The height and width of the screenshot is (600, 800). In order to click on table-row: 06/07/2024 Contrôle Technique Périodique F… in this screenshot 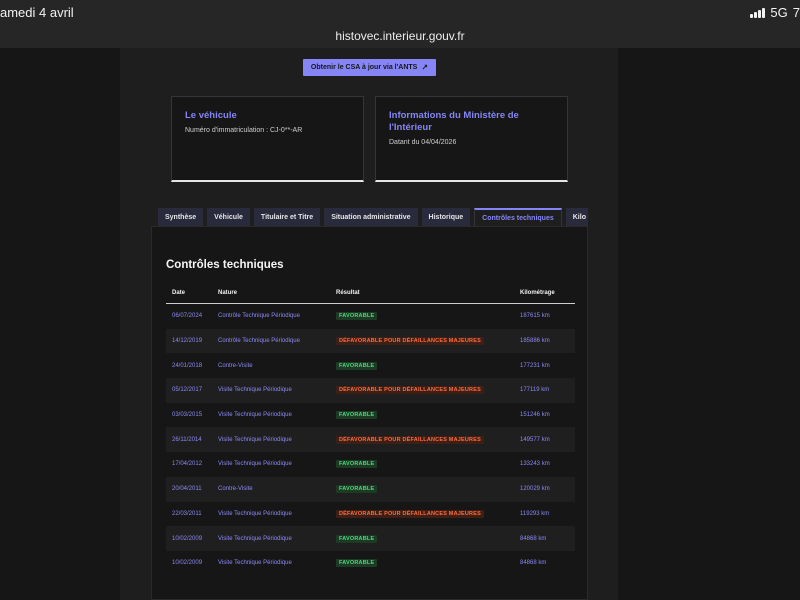, I will do `click(370, 316)`.